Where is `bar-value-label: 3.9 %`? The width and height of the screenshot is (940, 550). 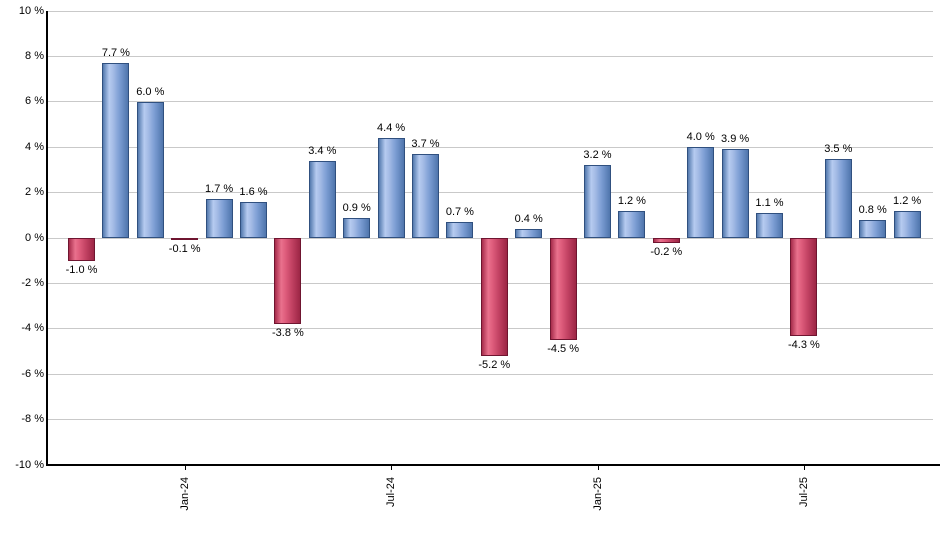 bar-value-label: 3.9 % is located at coordinates (735, 139).